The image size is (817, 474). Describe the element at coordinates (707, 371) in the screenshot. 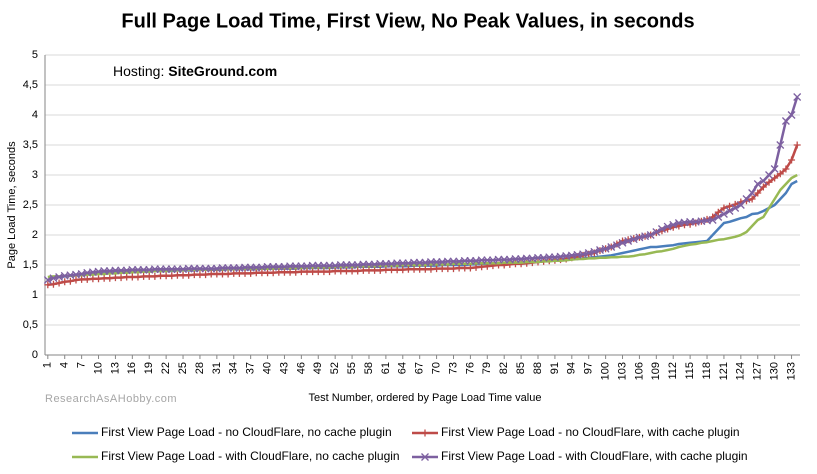

I see `x-tick-label: 118` at that location.